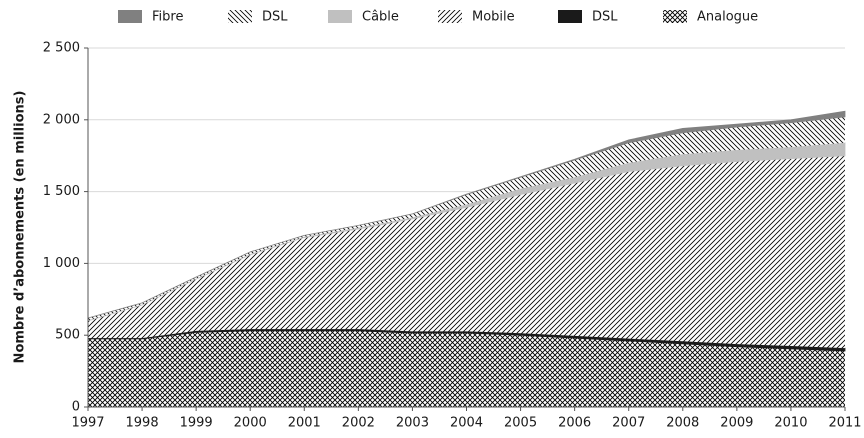  Describe the element at coordinates (380, 17) in the screenshot. I see `legend-label: Câble` at that location.